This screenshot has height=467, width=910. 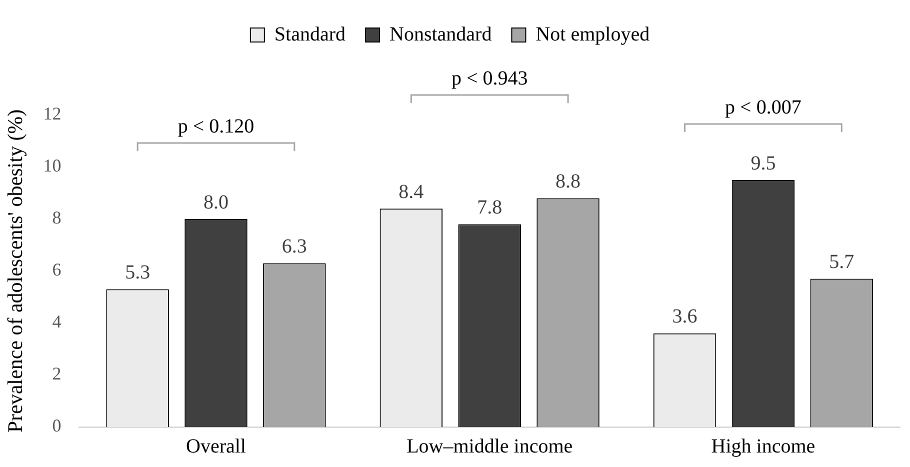 I want to click on data-label: 5.3, so click(x=137, y=272).